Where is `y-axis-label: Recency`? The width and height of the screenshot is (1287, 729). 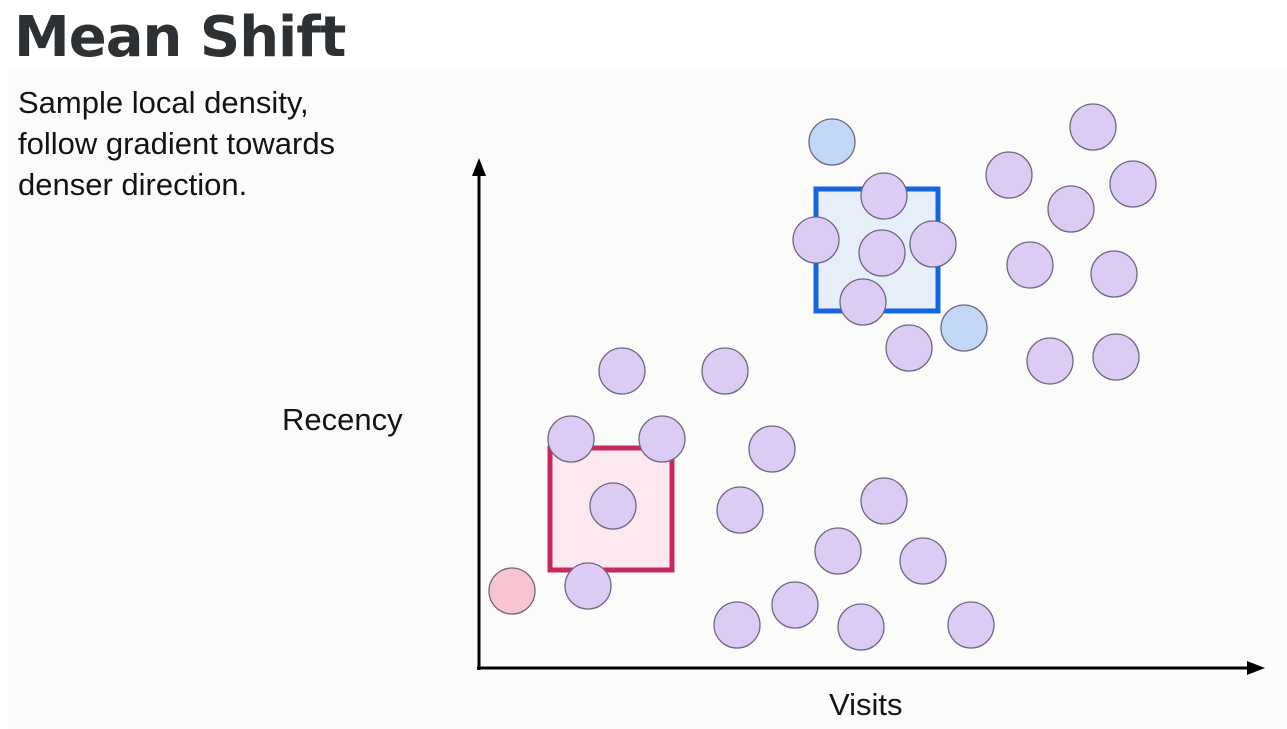
y-axis-label: Recency is located at coordinates (342, 419).